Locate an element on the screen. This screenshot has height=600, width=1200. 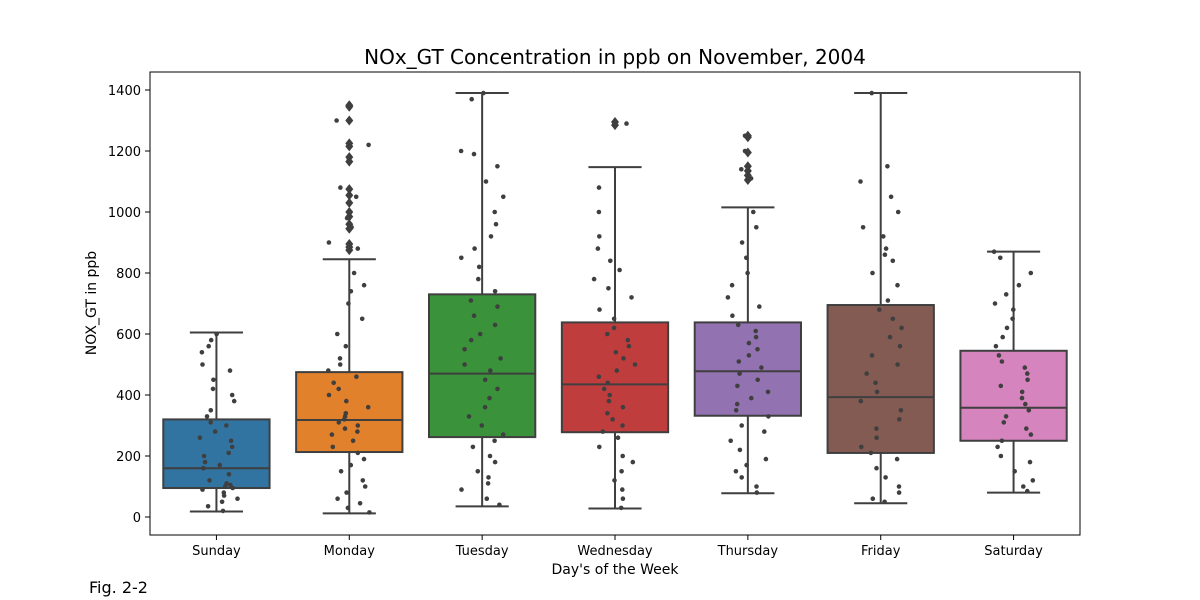
y-tick-label: 1400 is located at coordinates (124, 91).